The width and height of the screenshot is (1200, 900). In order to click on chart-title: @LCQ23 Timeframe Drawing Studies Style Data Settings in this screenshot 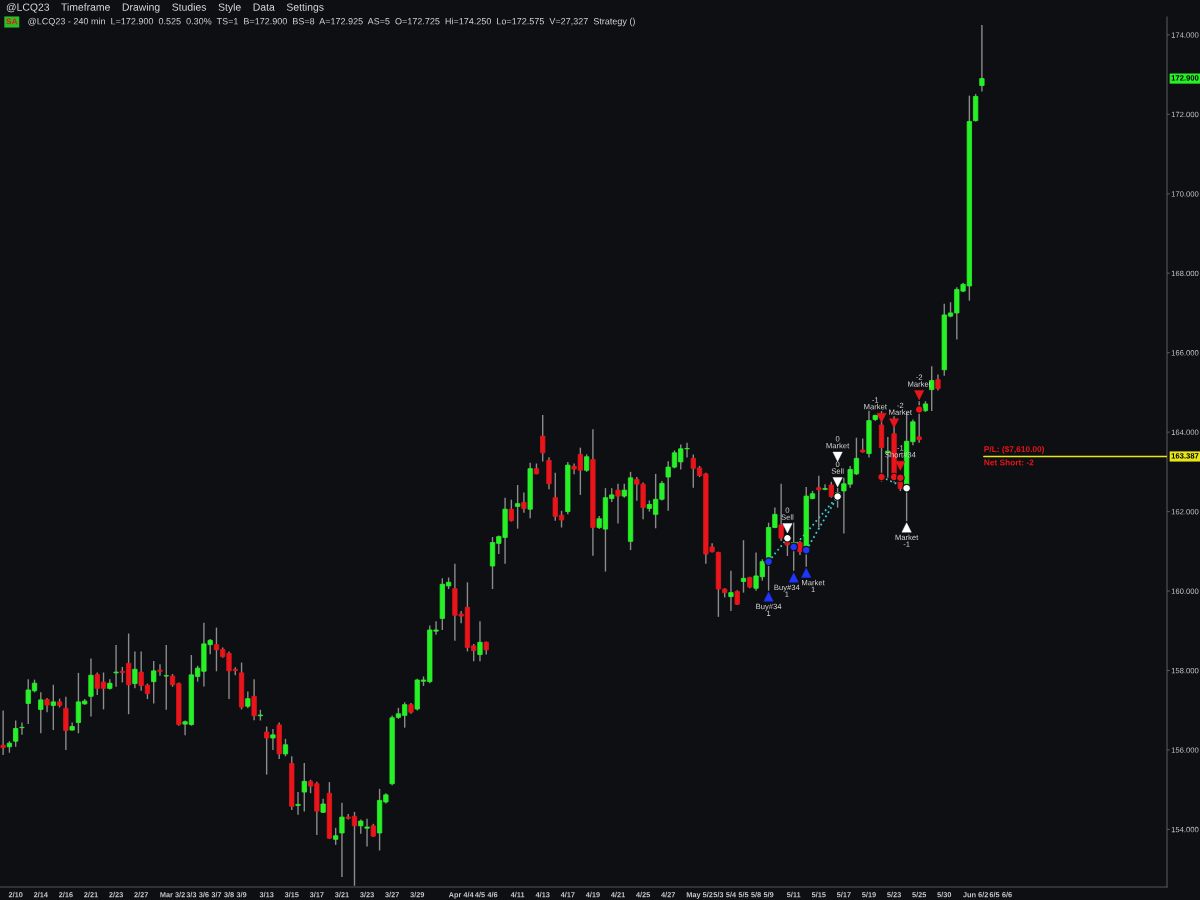, I will do `click(165, 8)`.